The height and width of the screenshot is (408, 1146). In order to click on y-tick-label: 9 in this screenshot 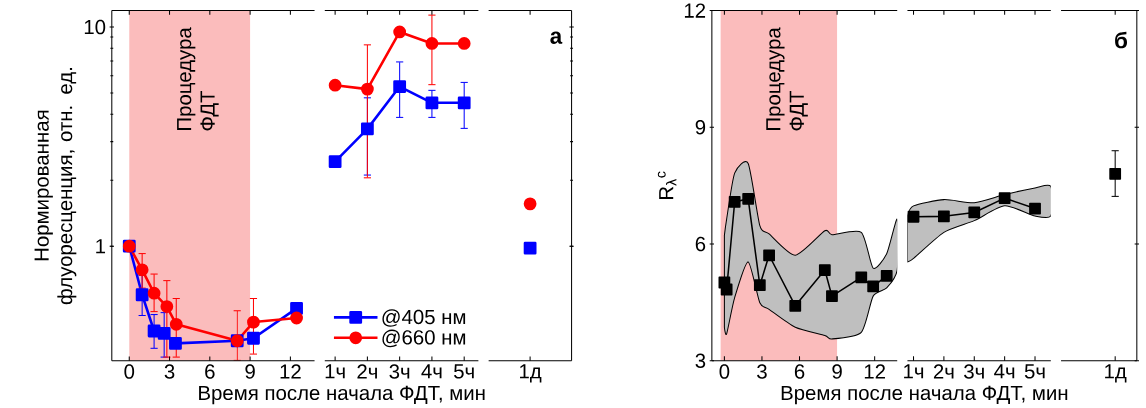, I will do `click(700, 127)`.